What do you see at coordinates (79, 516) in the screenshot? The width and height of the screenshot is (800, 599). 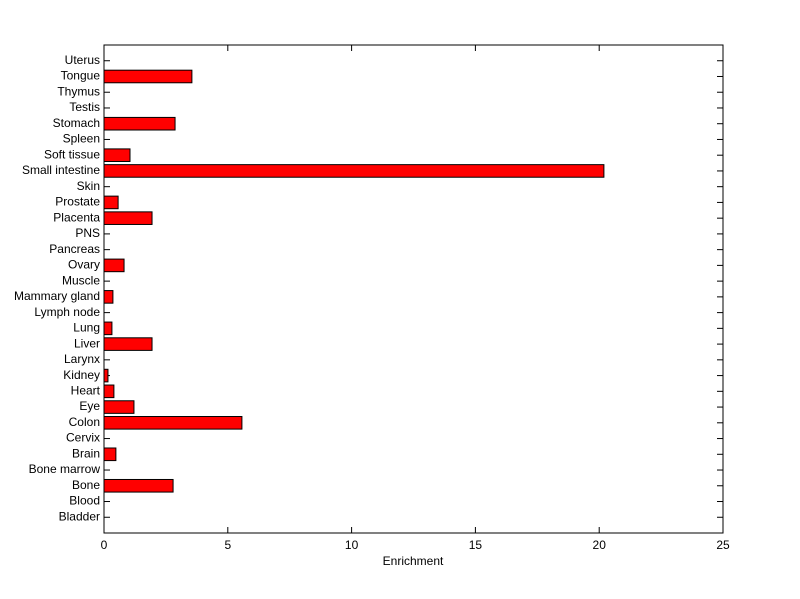 I see `y-tick-label: Bladder` at bounding box center [79, 516].